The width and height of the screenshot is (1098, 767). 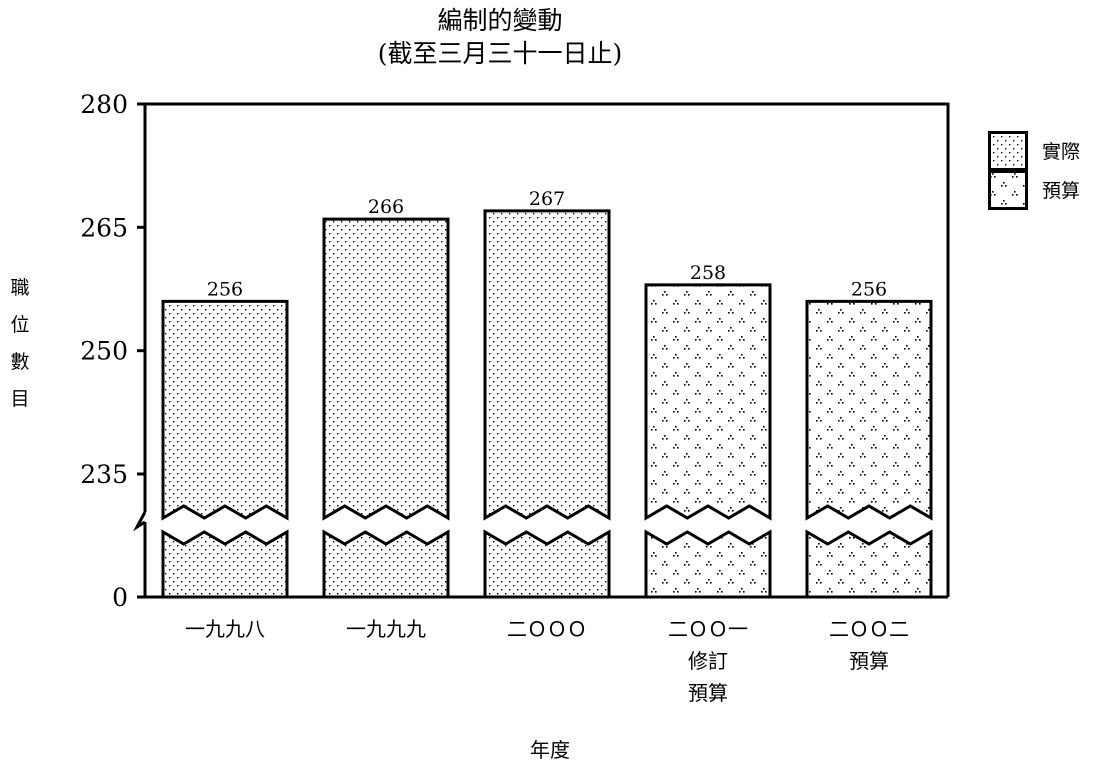 I want to click on x-tick-label: 一九九九, so click(x=386, y=629).